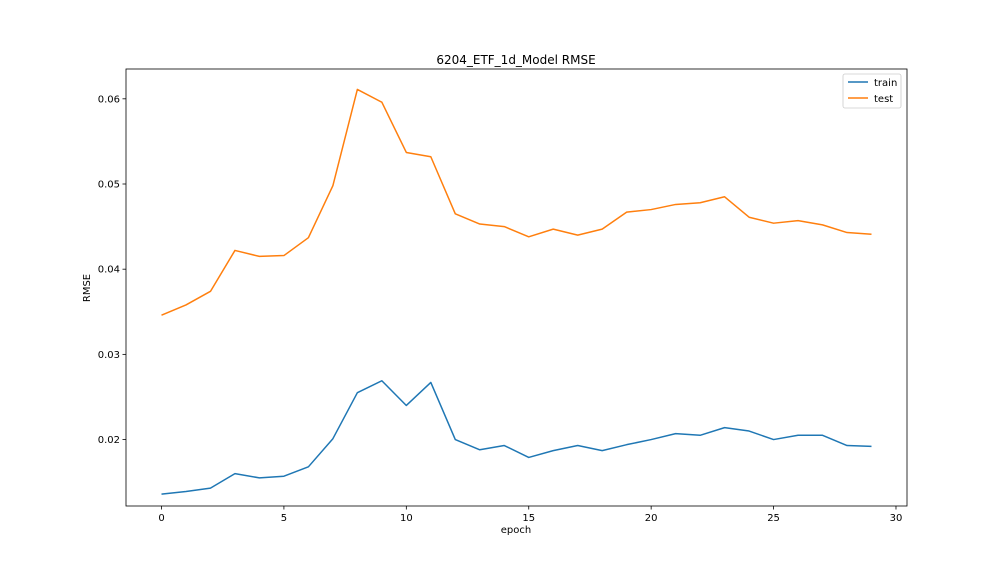 This screenshot has height=576, width=1008. I want to click on series-line-train, so click(516, 437).